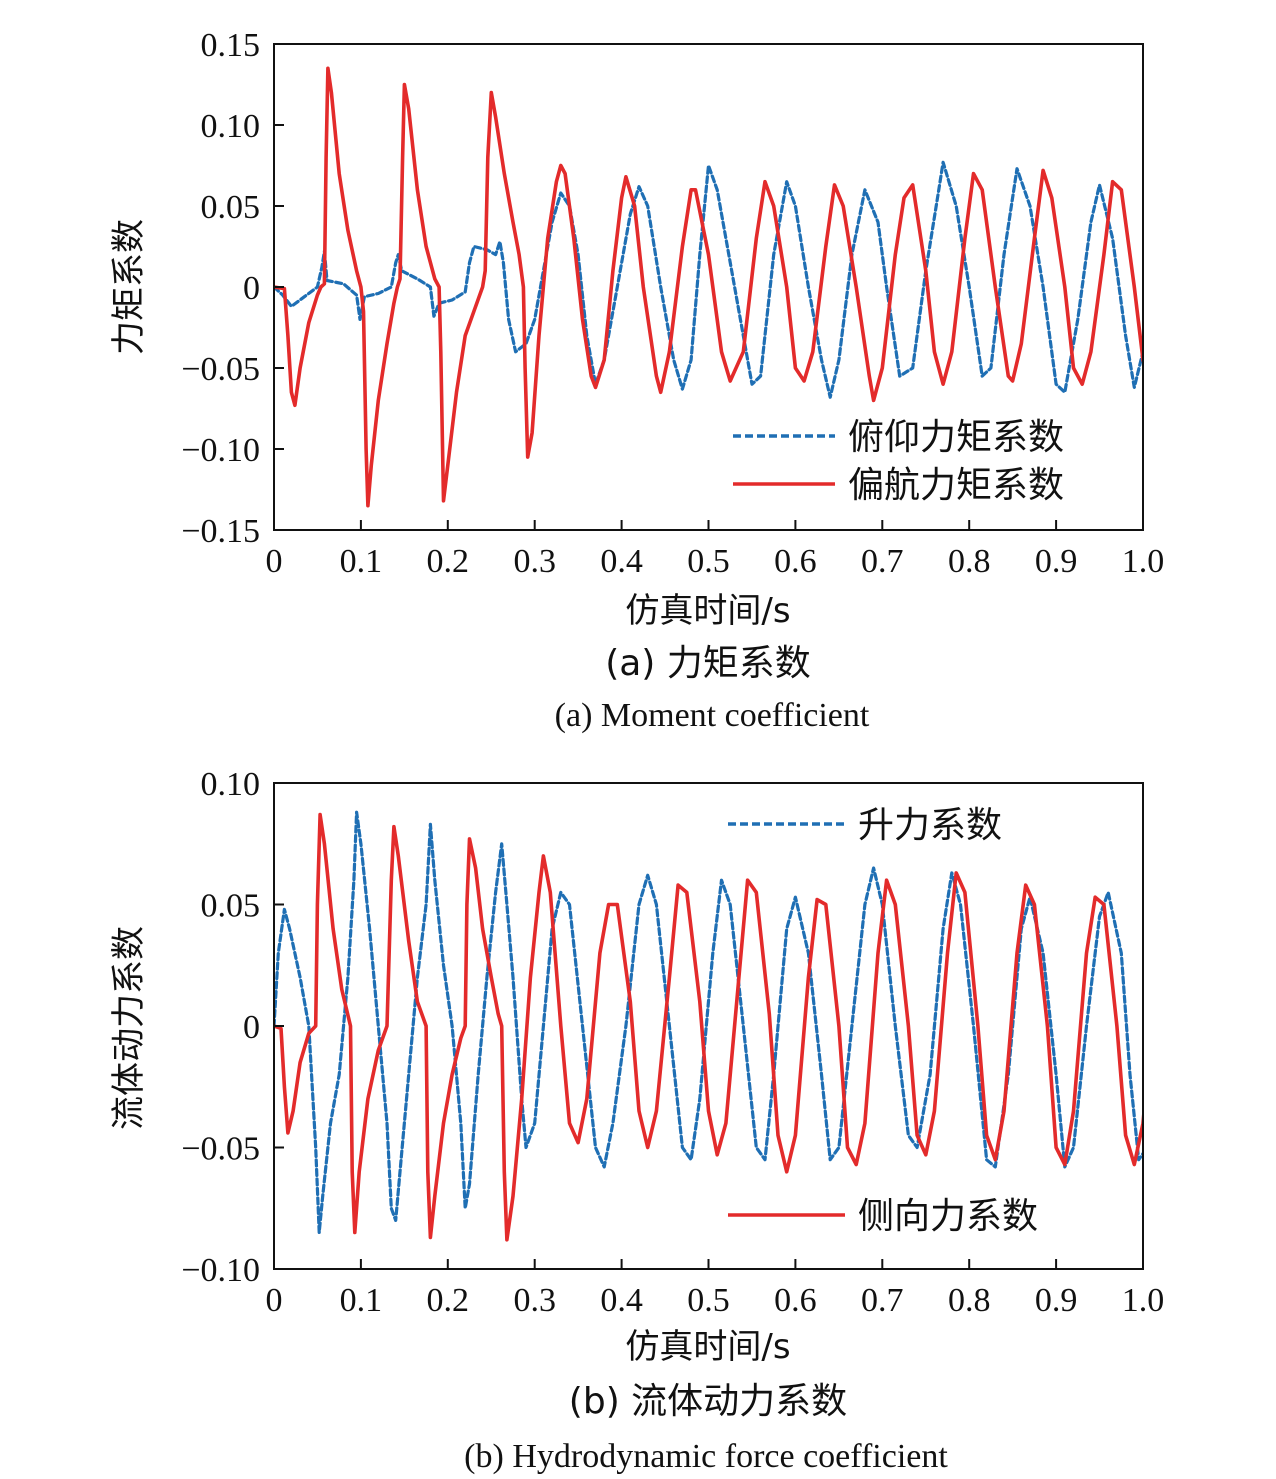 The width and height of the screenshot is (1276, 1479). I want to click on y-axis-label: 力矩系数, so click(129, 287).